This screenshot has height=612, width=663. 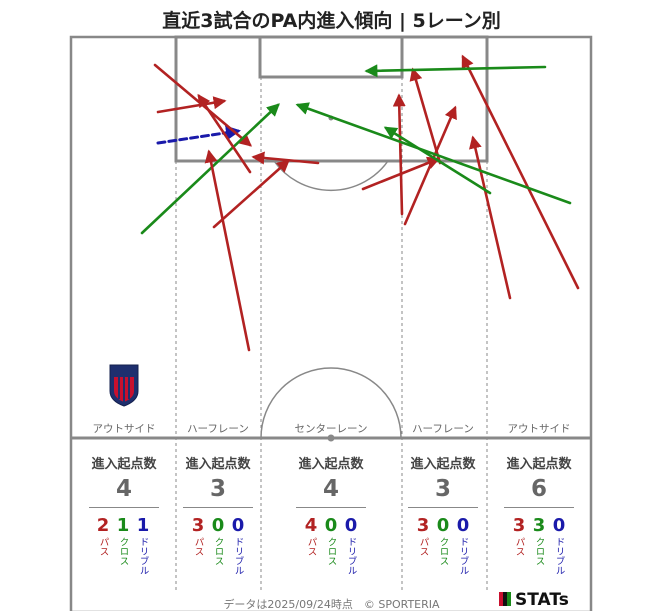 I want to click on lane-label-left-outside: アウトサイド, so click(x=124, y=429).